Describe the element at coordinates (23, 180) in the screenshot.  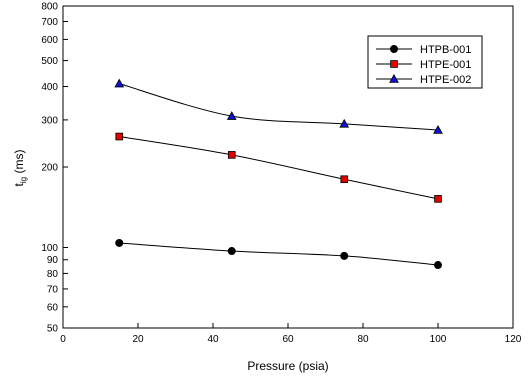
I see `y-axis-title-sub: ig` at that location.